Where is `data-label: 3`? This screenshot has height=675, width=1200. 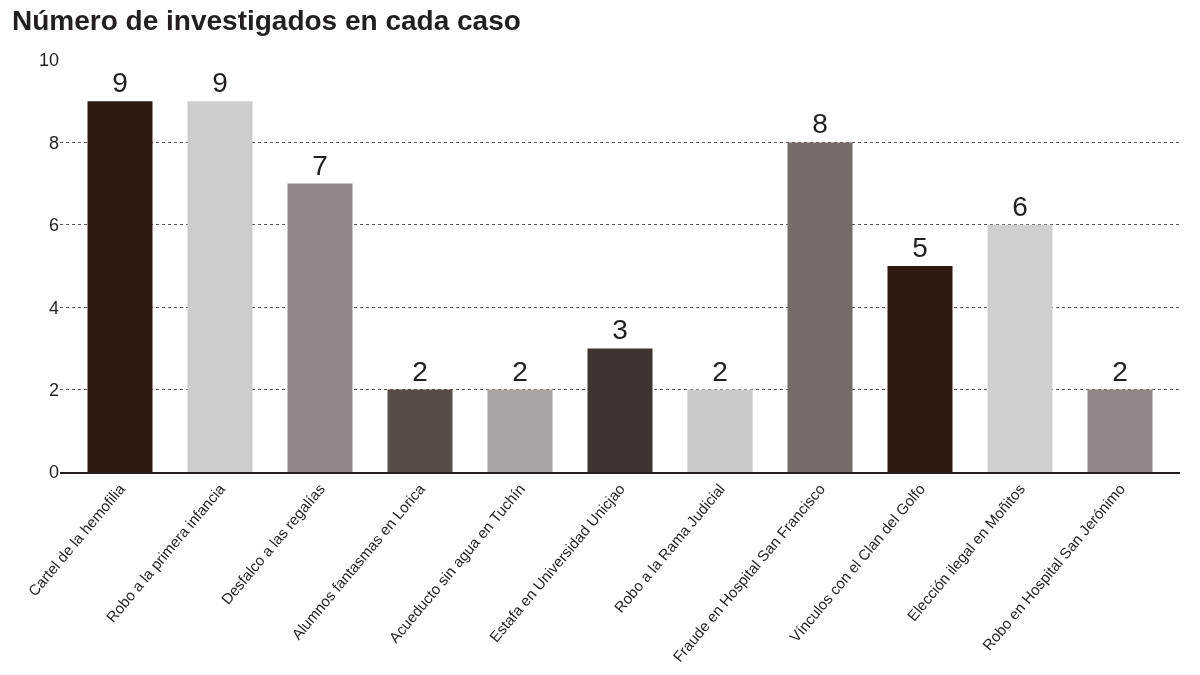 data-label: 3 is located at coordinates (620, 330).